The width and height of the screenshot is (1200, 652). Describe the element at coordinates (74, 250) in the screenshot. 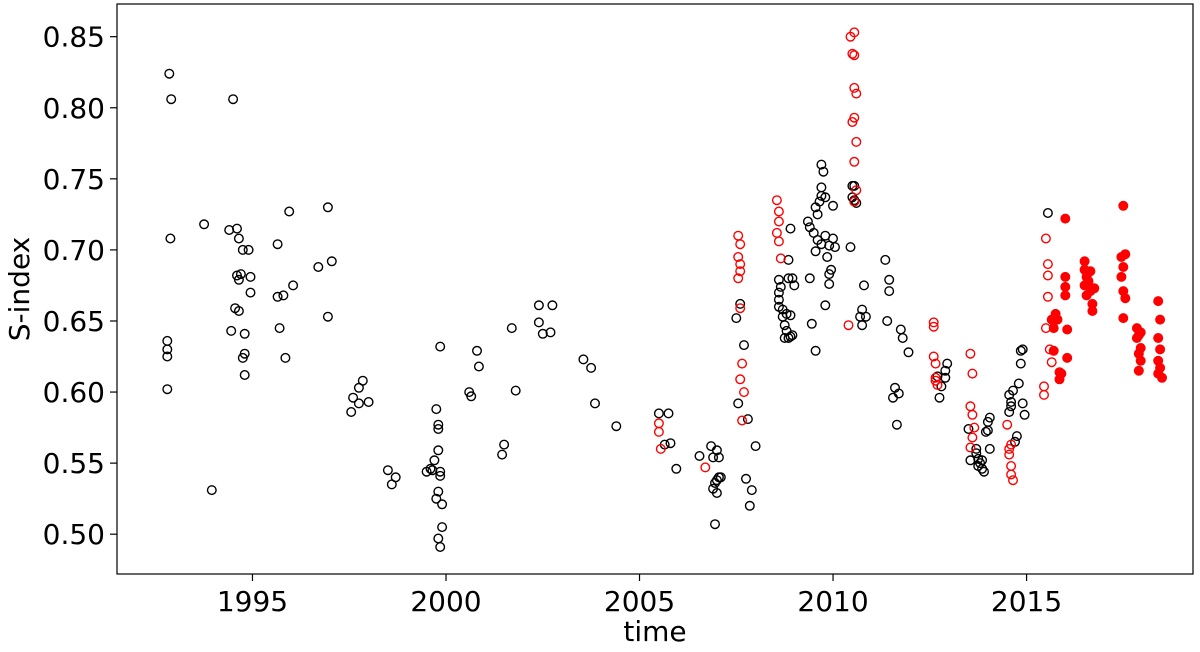

I see `y-tick-label: 0.70` at that location.